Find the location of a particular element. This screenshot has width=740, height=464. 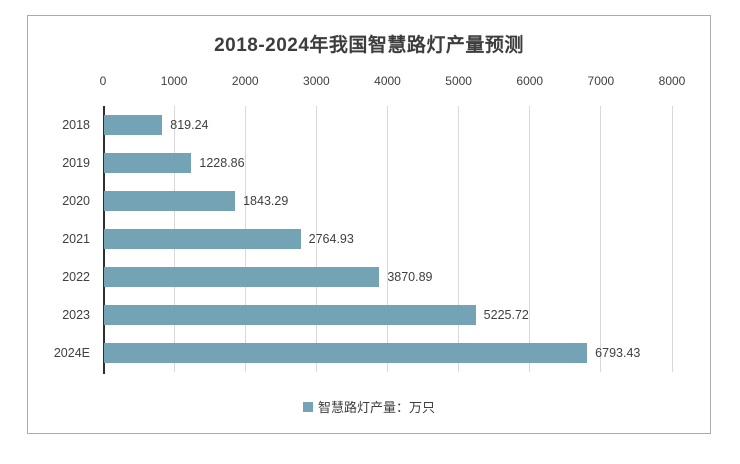

bar-2022 is located at coordinates (242, 277).